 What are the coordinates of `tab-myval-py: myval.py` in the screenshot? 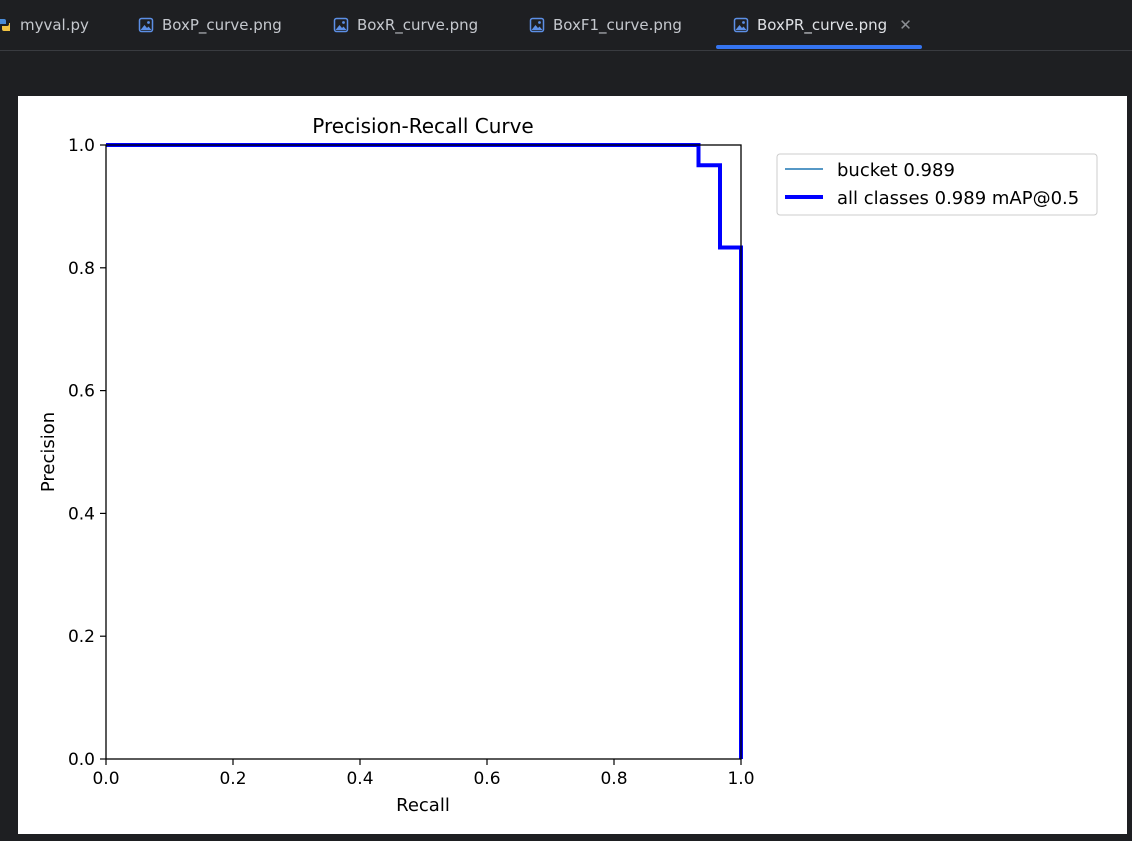 It's located at (44, 25).